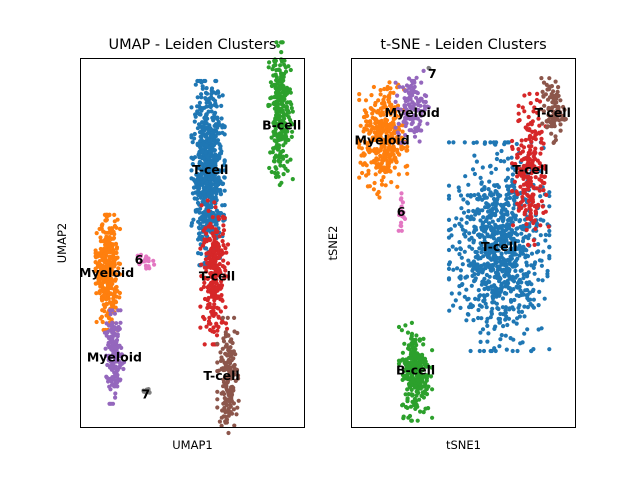 The image size is (640, 480). What do you see at coordinates (401, 211) in the screenshot?
I see `cluster-label: 6` at bounding box center [401, 211].